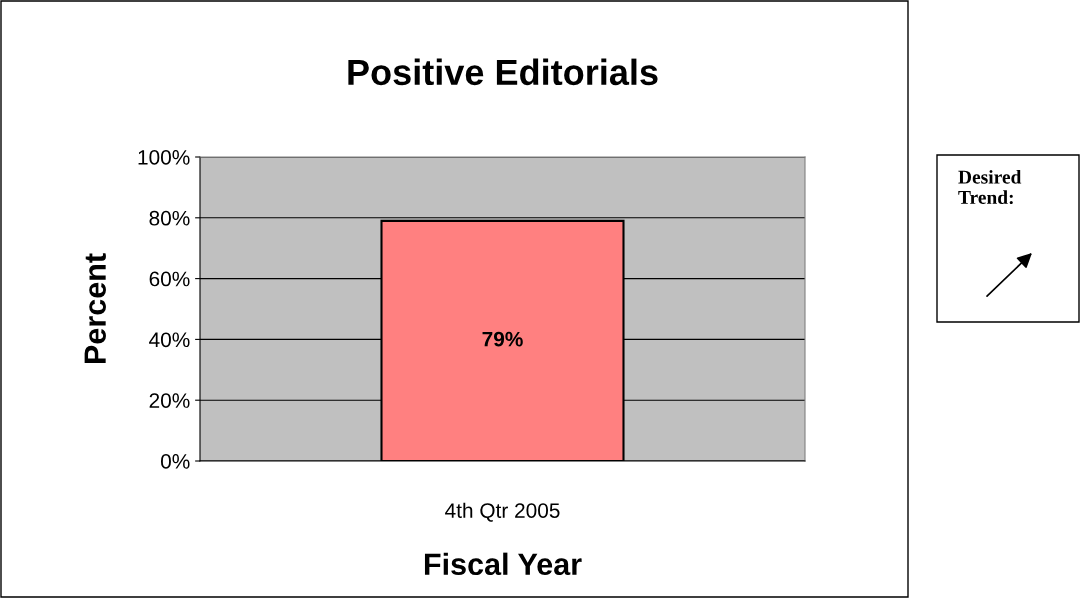 The height and width of the screenshot is (598, 1080). I want to click on x-axis-title: Fiscal Year, so click(503, 564).